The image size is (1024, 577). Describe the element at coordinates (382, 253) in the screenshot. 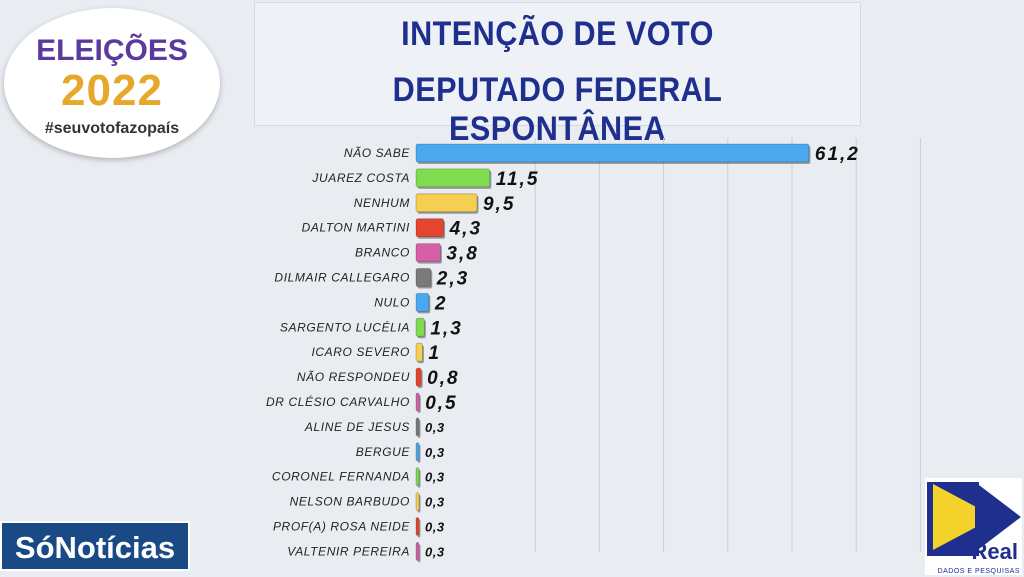

I see `category-label: BRANCO` at that location.